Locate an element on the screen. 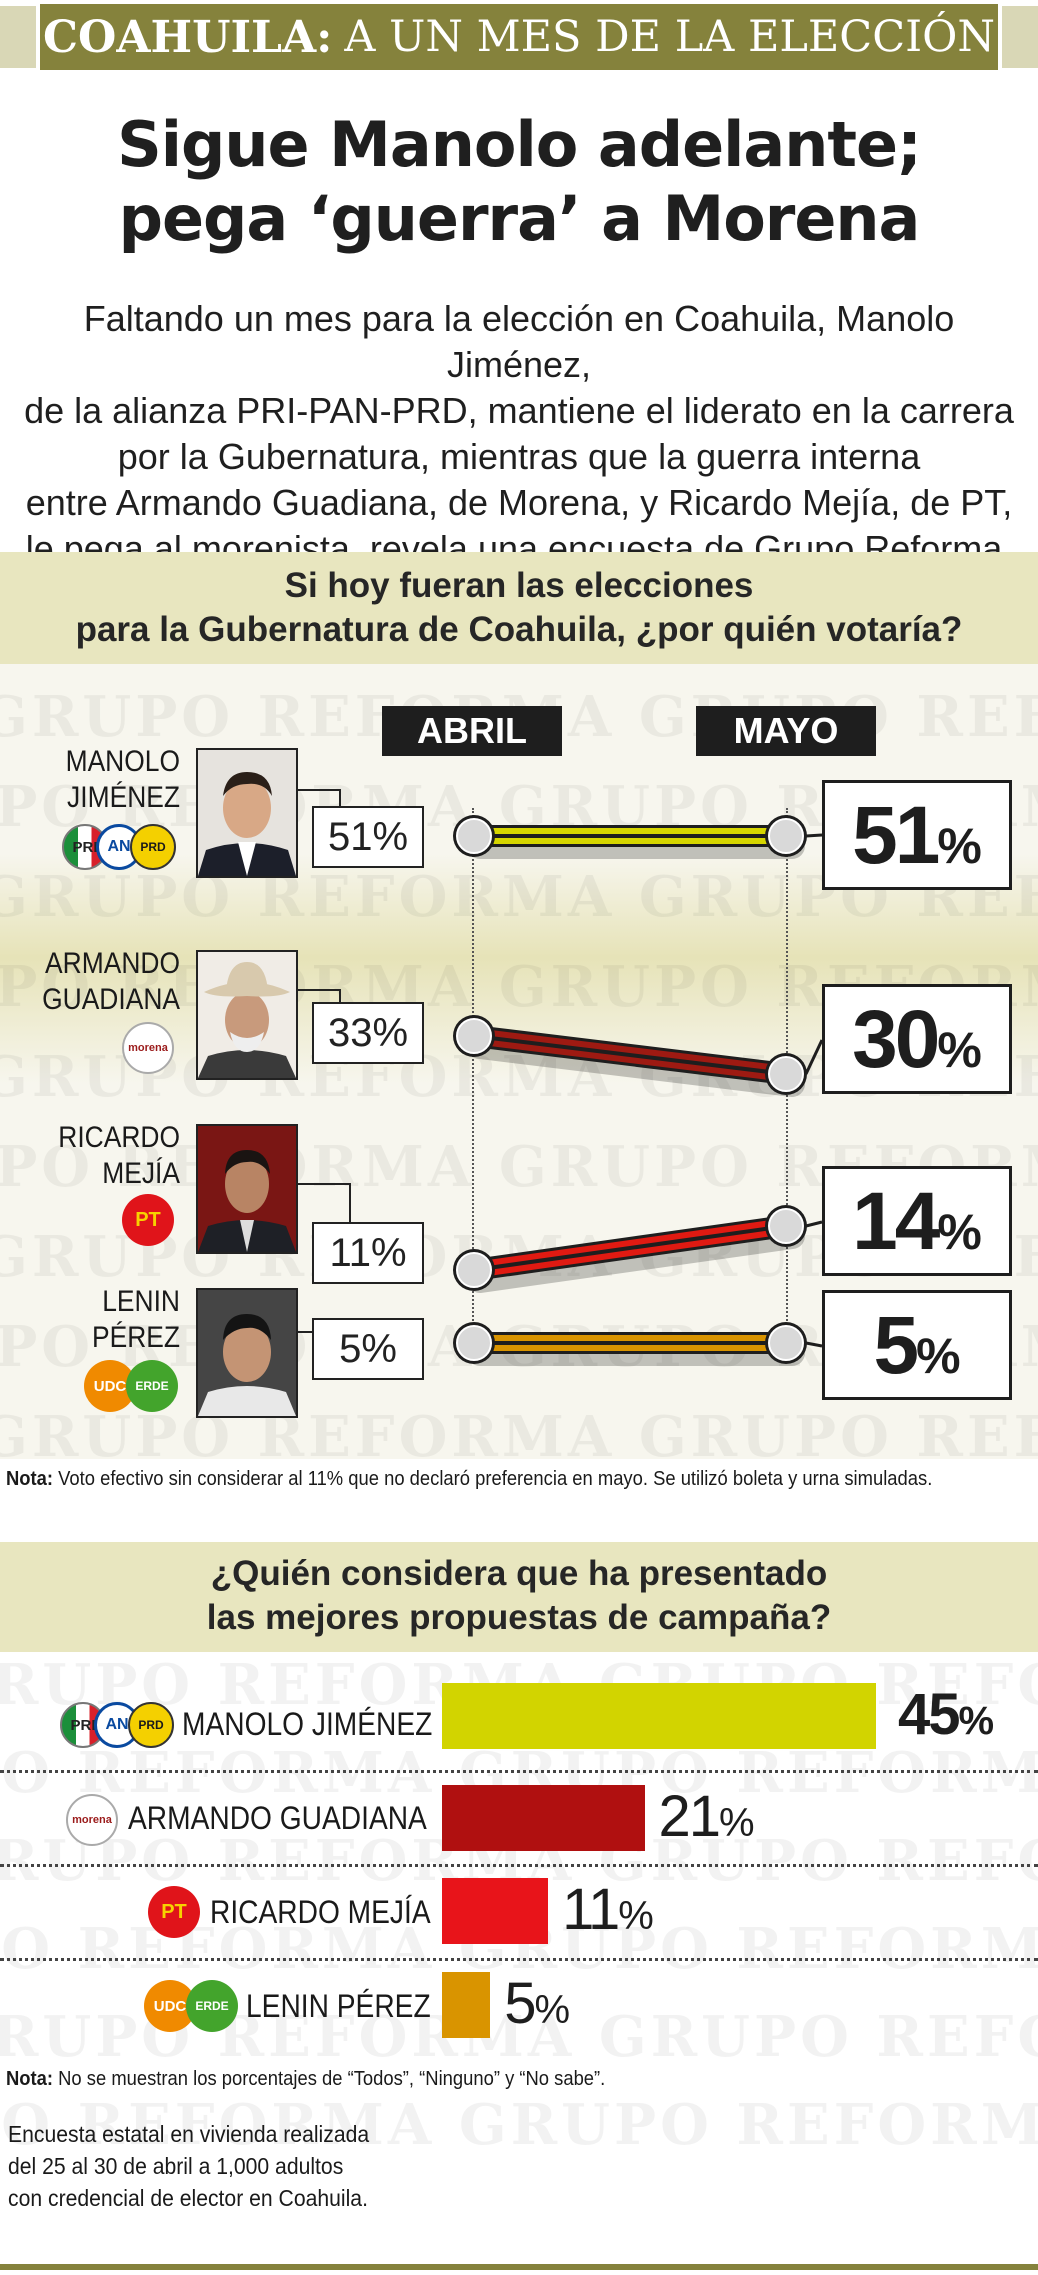 The width and height of the screenshot is (1038, 2275). candidate-photo-guadiana is located at coordinates (247, 1015).